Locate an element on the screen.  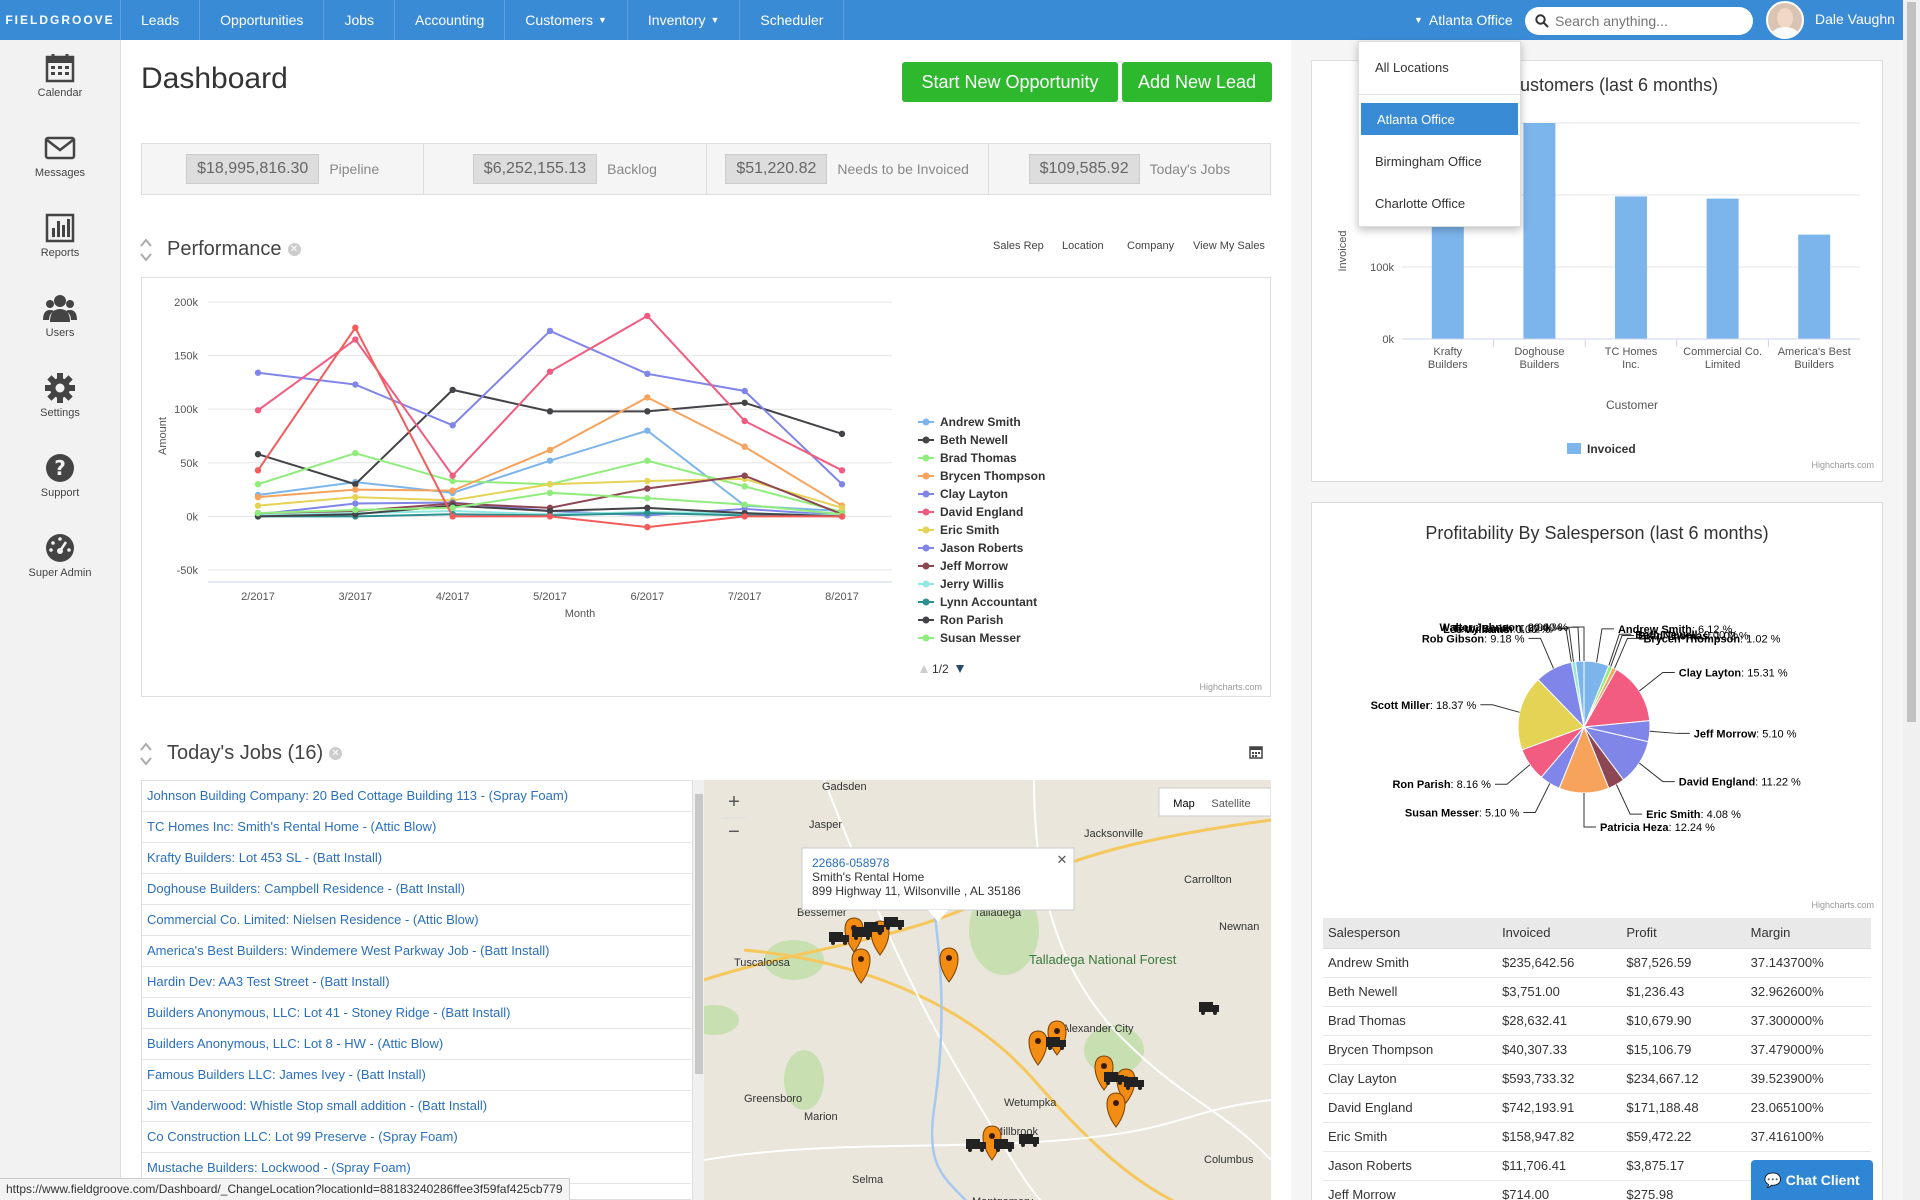
info-window-link: 22686-058978 is located at coordinates (851, 863).